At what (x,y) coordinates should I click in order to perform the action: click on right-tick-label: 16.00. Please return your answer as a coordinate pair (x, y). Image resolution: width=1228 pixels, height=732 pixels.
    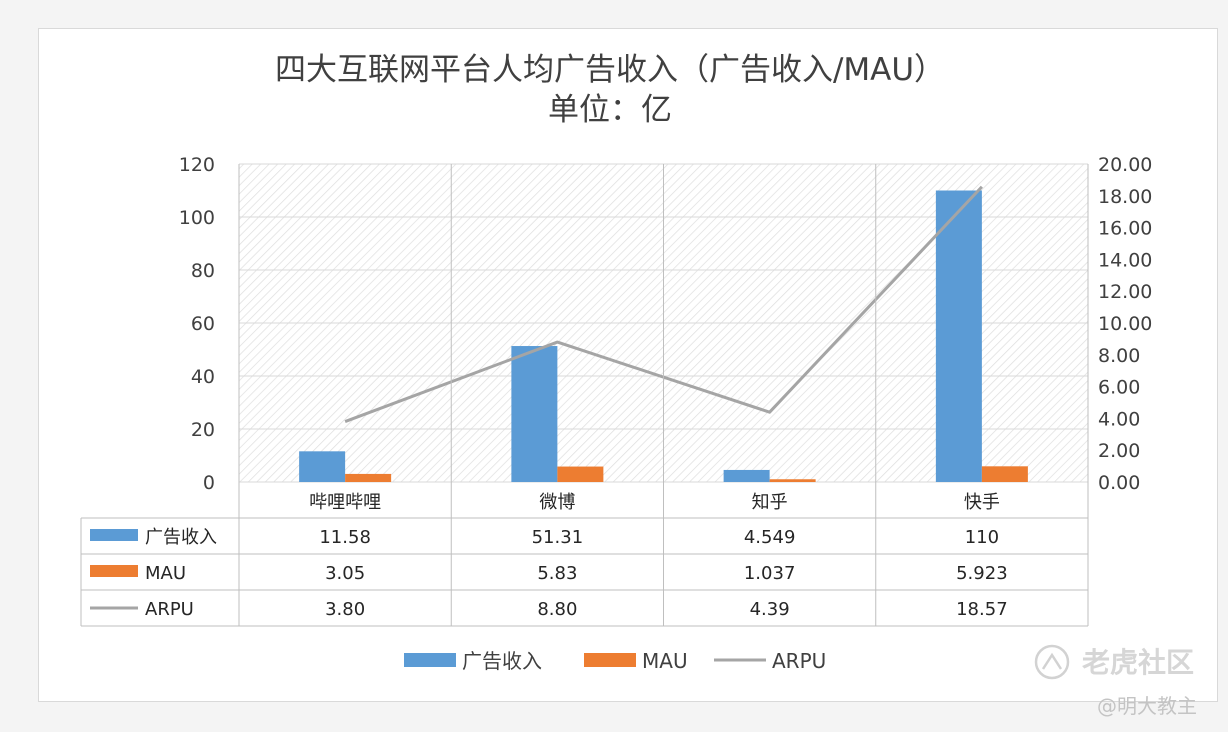
    Looking at the image, I should click on (1125, 229).